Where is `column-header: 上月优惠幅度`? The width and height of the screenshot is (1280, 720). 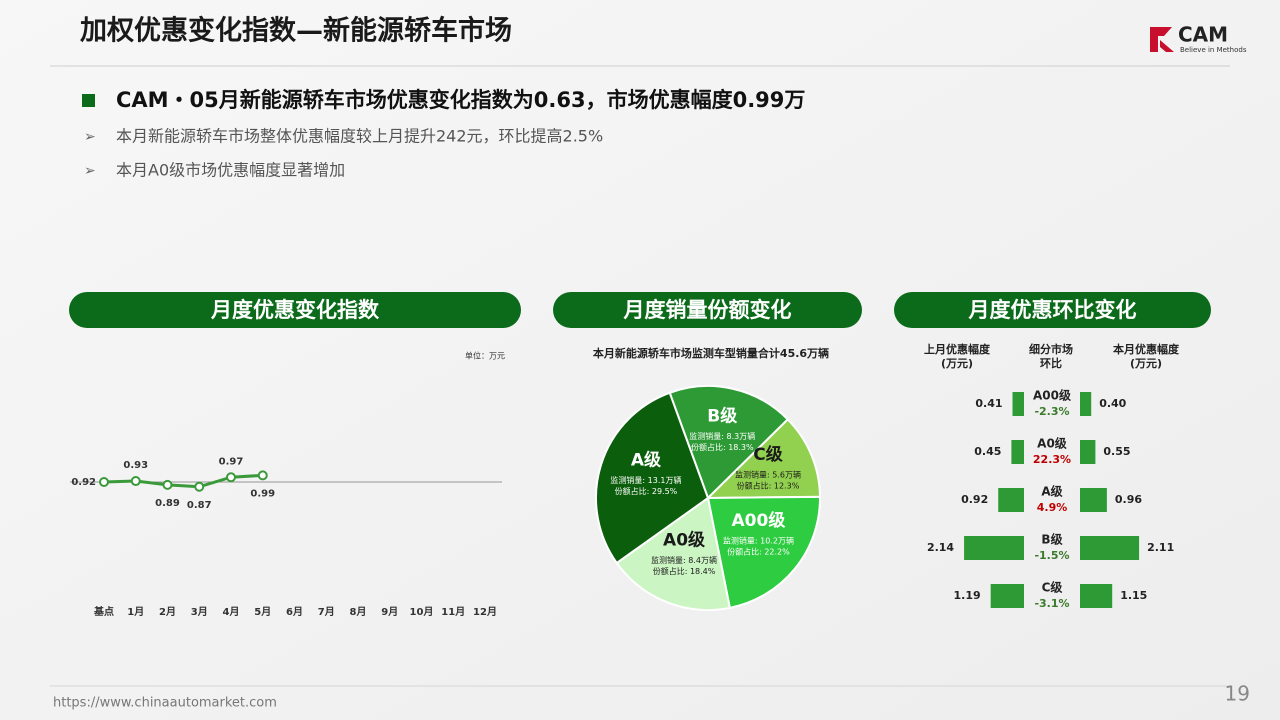
column-header: 上月优惠幅度 is located at coordinates (957, 349).